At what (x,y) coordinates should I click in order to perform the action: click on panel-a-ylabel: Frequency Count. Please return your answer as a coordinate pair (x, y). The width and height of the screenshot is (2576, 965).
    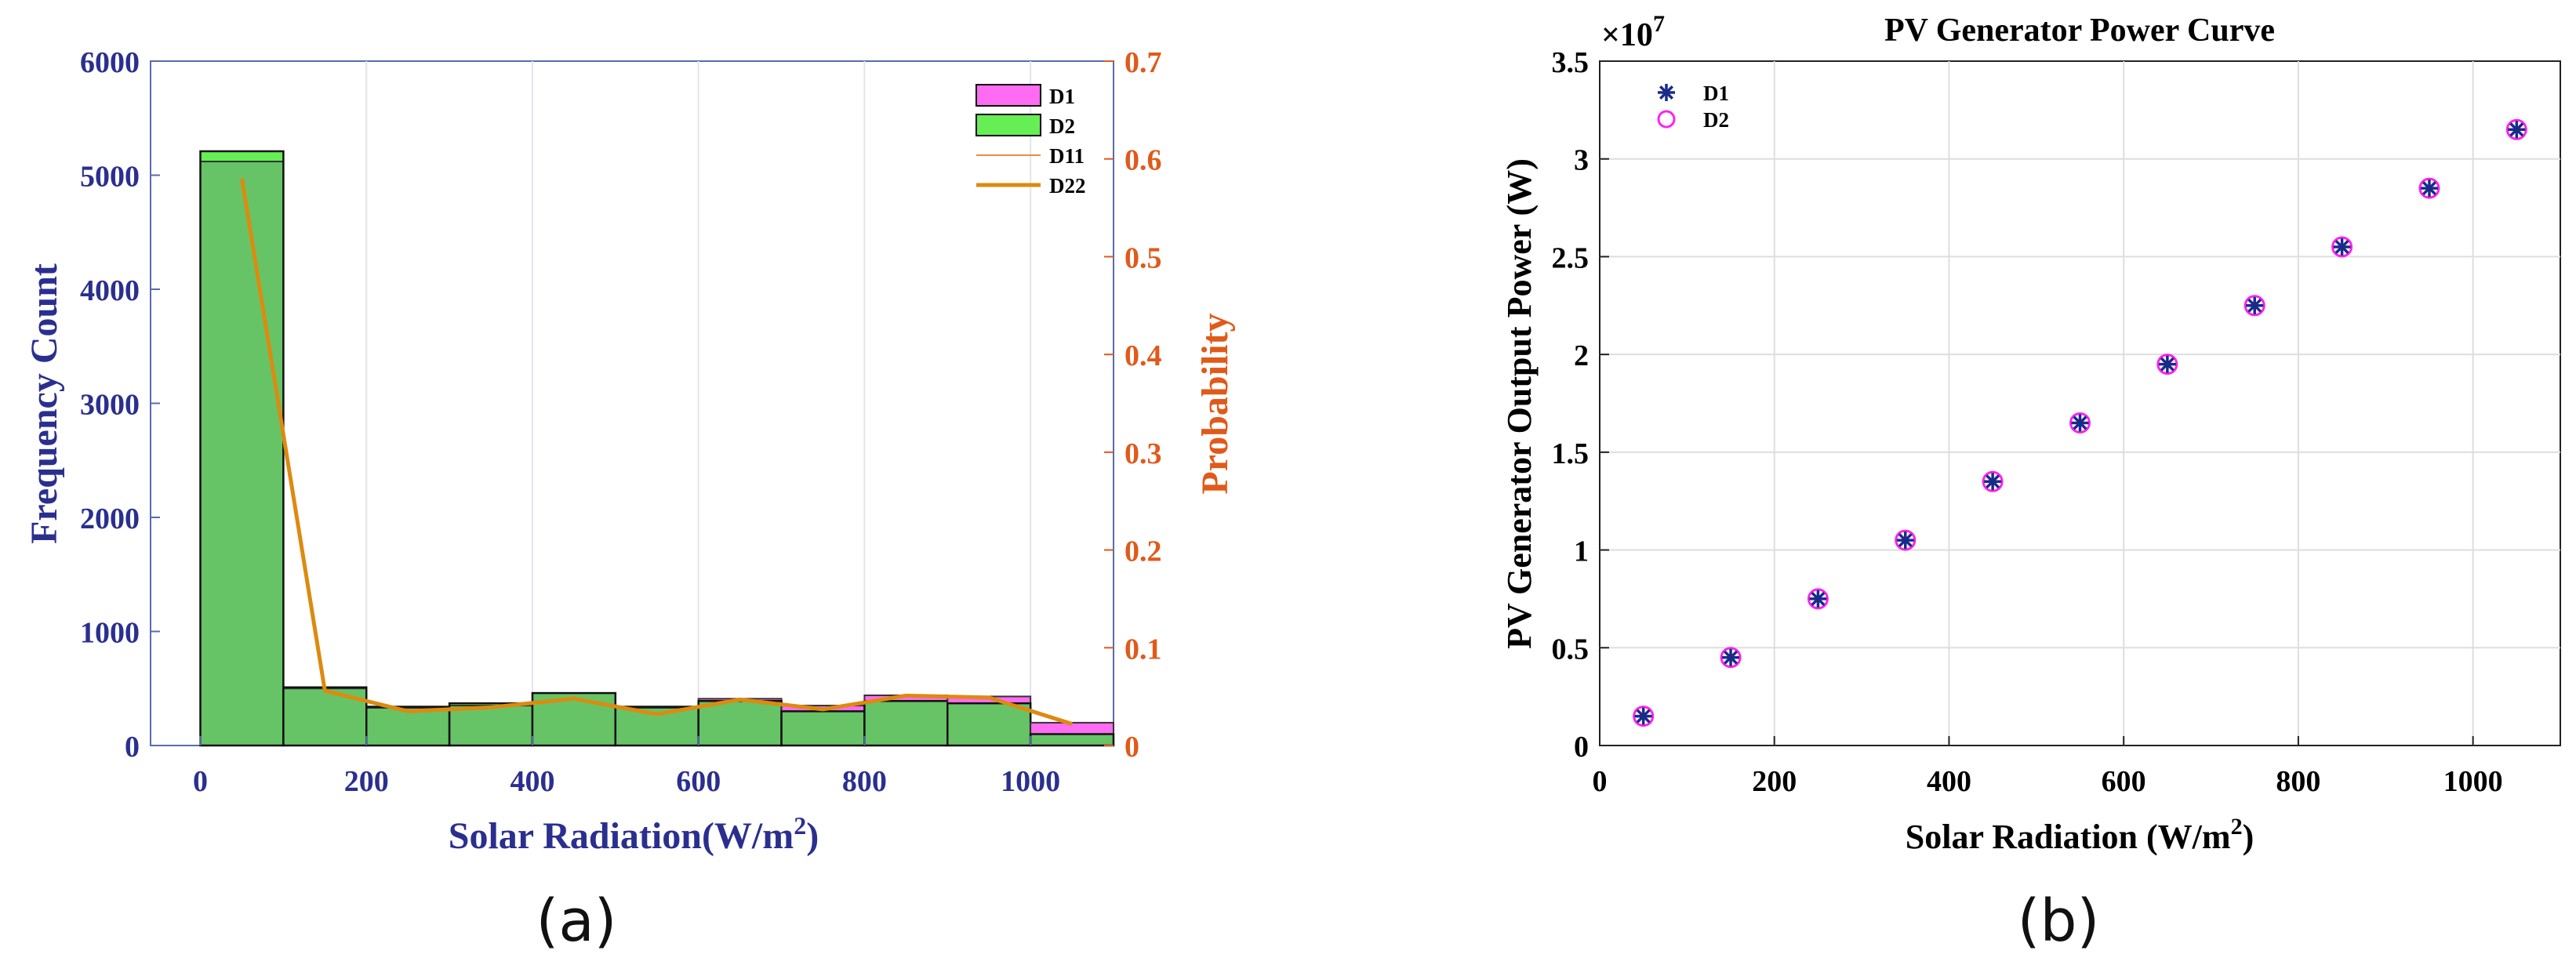
    Looking at the image, I should click on (44, 403).